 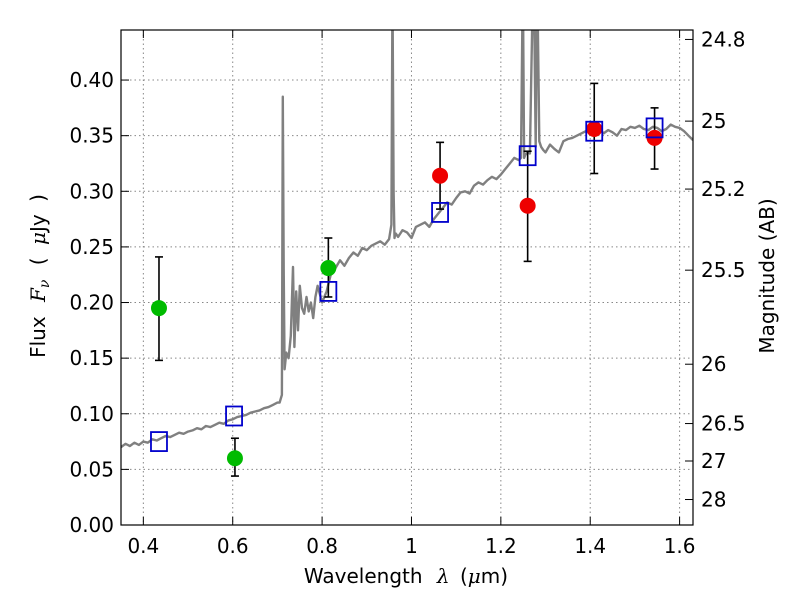 What do you see at coordinates (723, 270) in the screenshot?
I see `y2-tick-label: 25.5` at bounding box center [723, 270].